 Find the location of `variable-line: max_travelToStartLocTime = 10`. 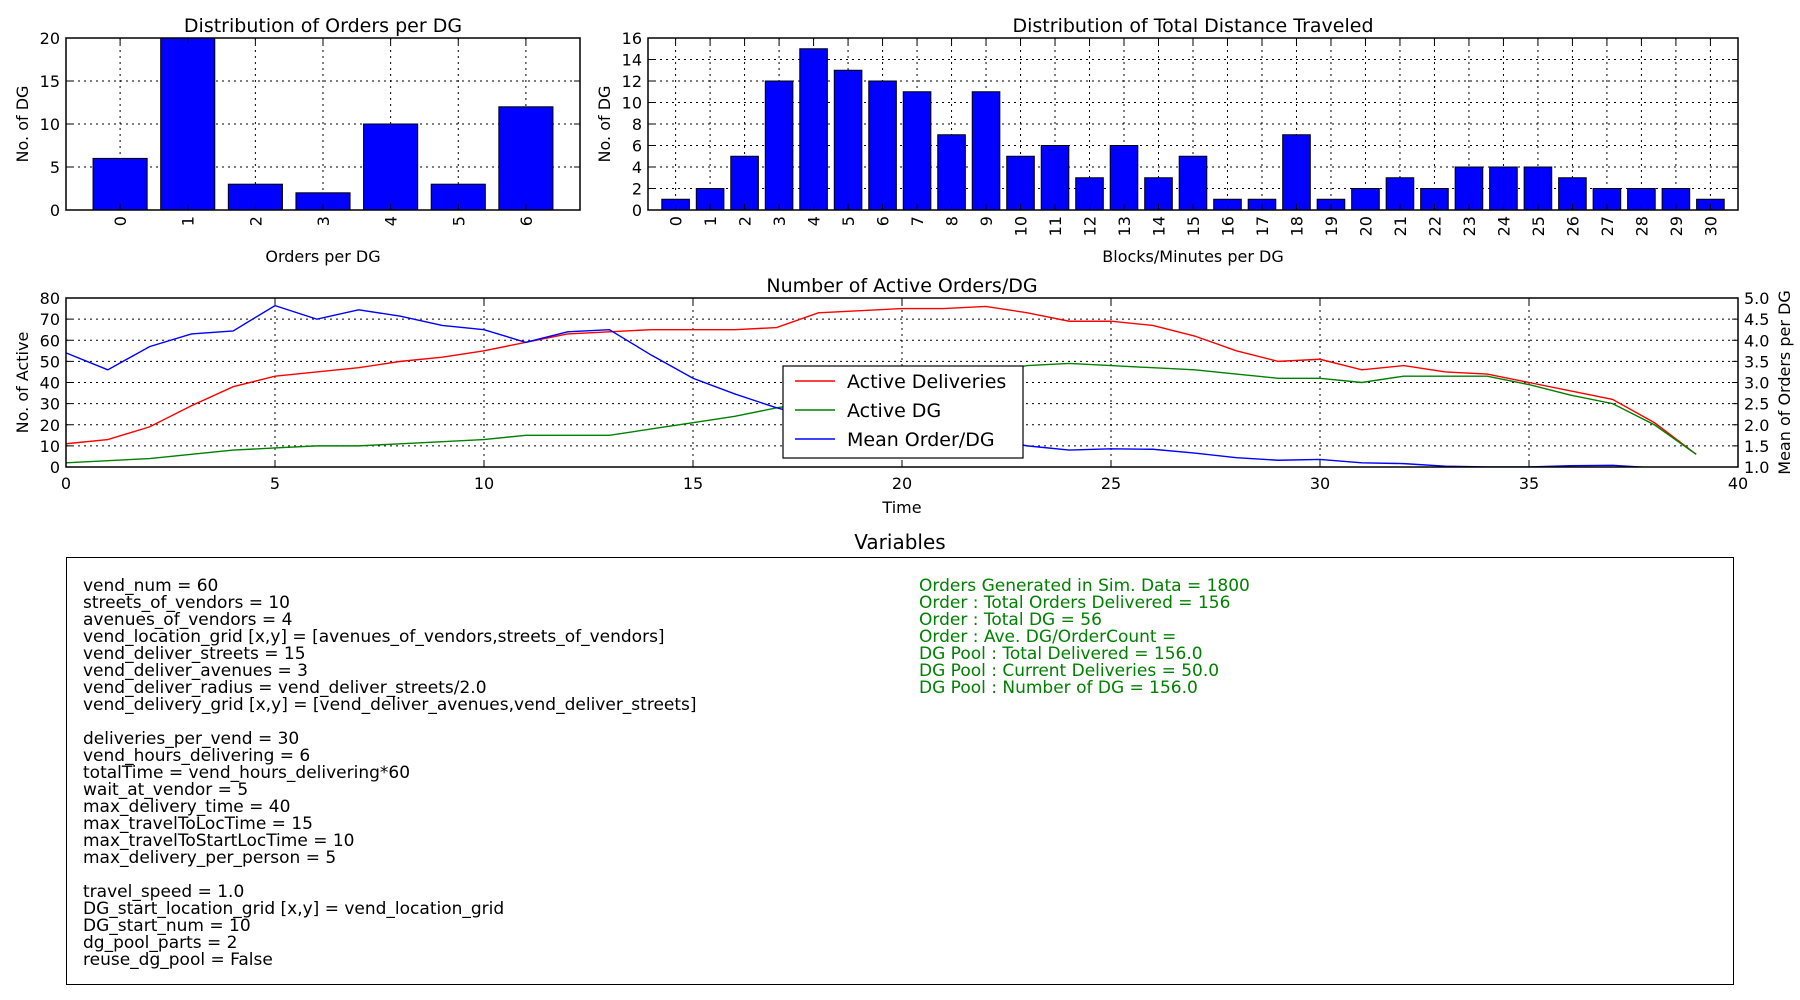

variable-line: max_travelToStartLocTime = 10 is located at coordinates (219, 841).